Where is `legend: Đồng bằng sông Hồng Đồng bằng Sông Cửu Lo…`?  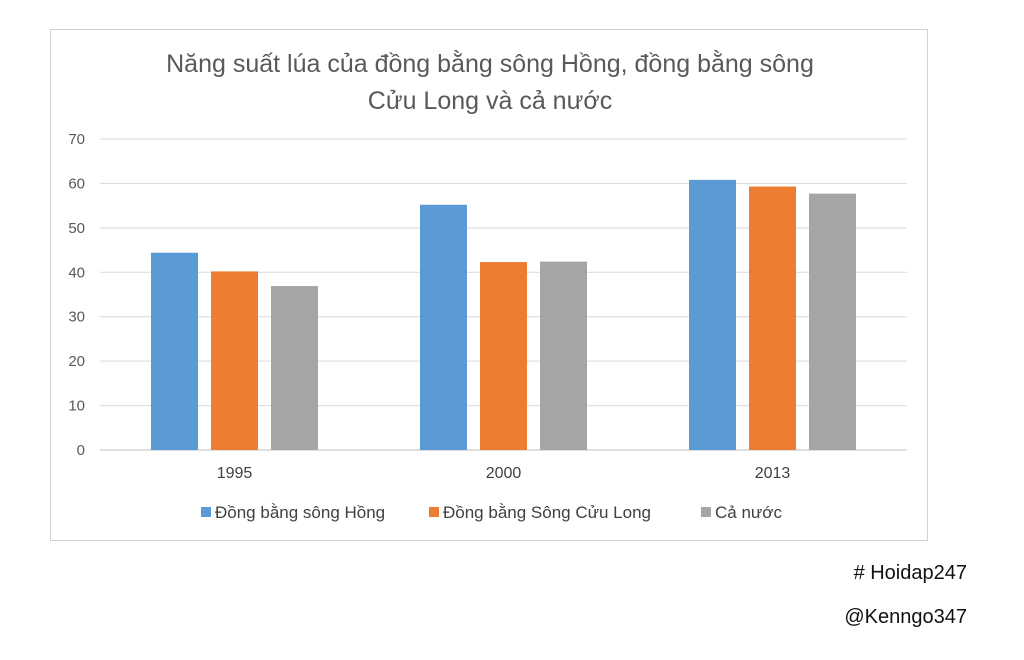 legend: Đồng bằng sông Hồng Đồng bằng Sông Cửu Lo… is located at coordinates (491, 512).